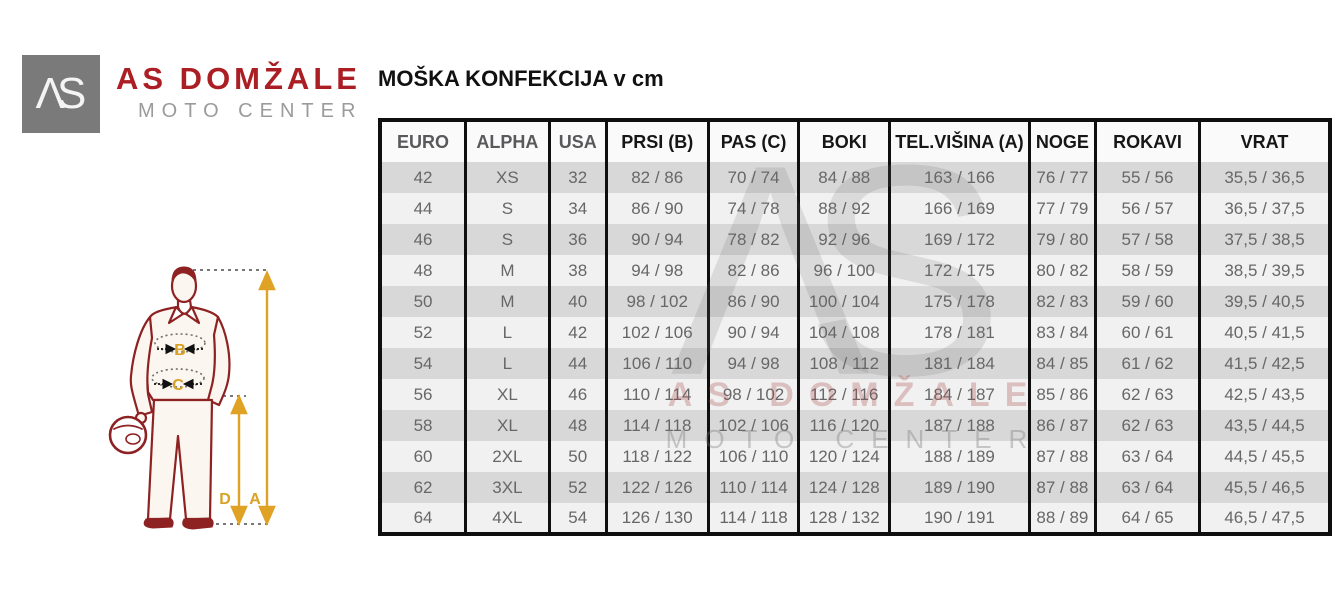 Image resolution: width=1339 pixels, height=595 pixels. Describe the element at coordinates (61, 94) in the screenshot. I see `as-logo-icon: ΛS` at that location.